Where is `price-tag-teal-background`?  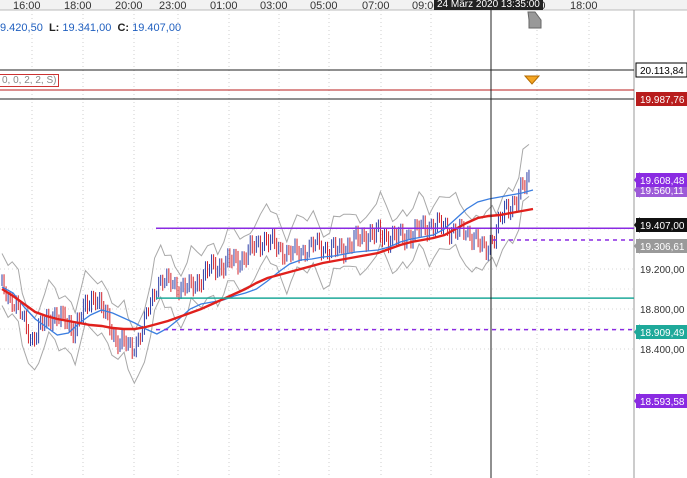
price-tag-teal-background is located at coordinates (661, 332).